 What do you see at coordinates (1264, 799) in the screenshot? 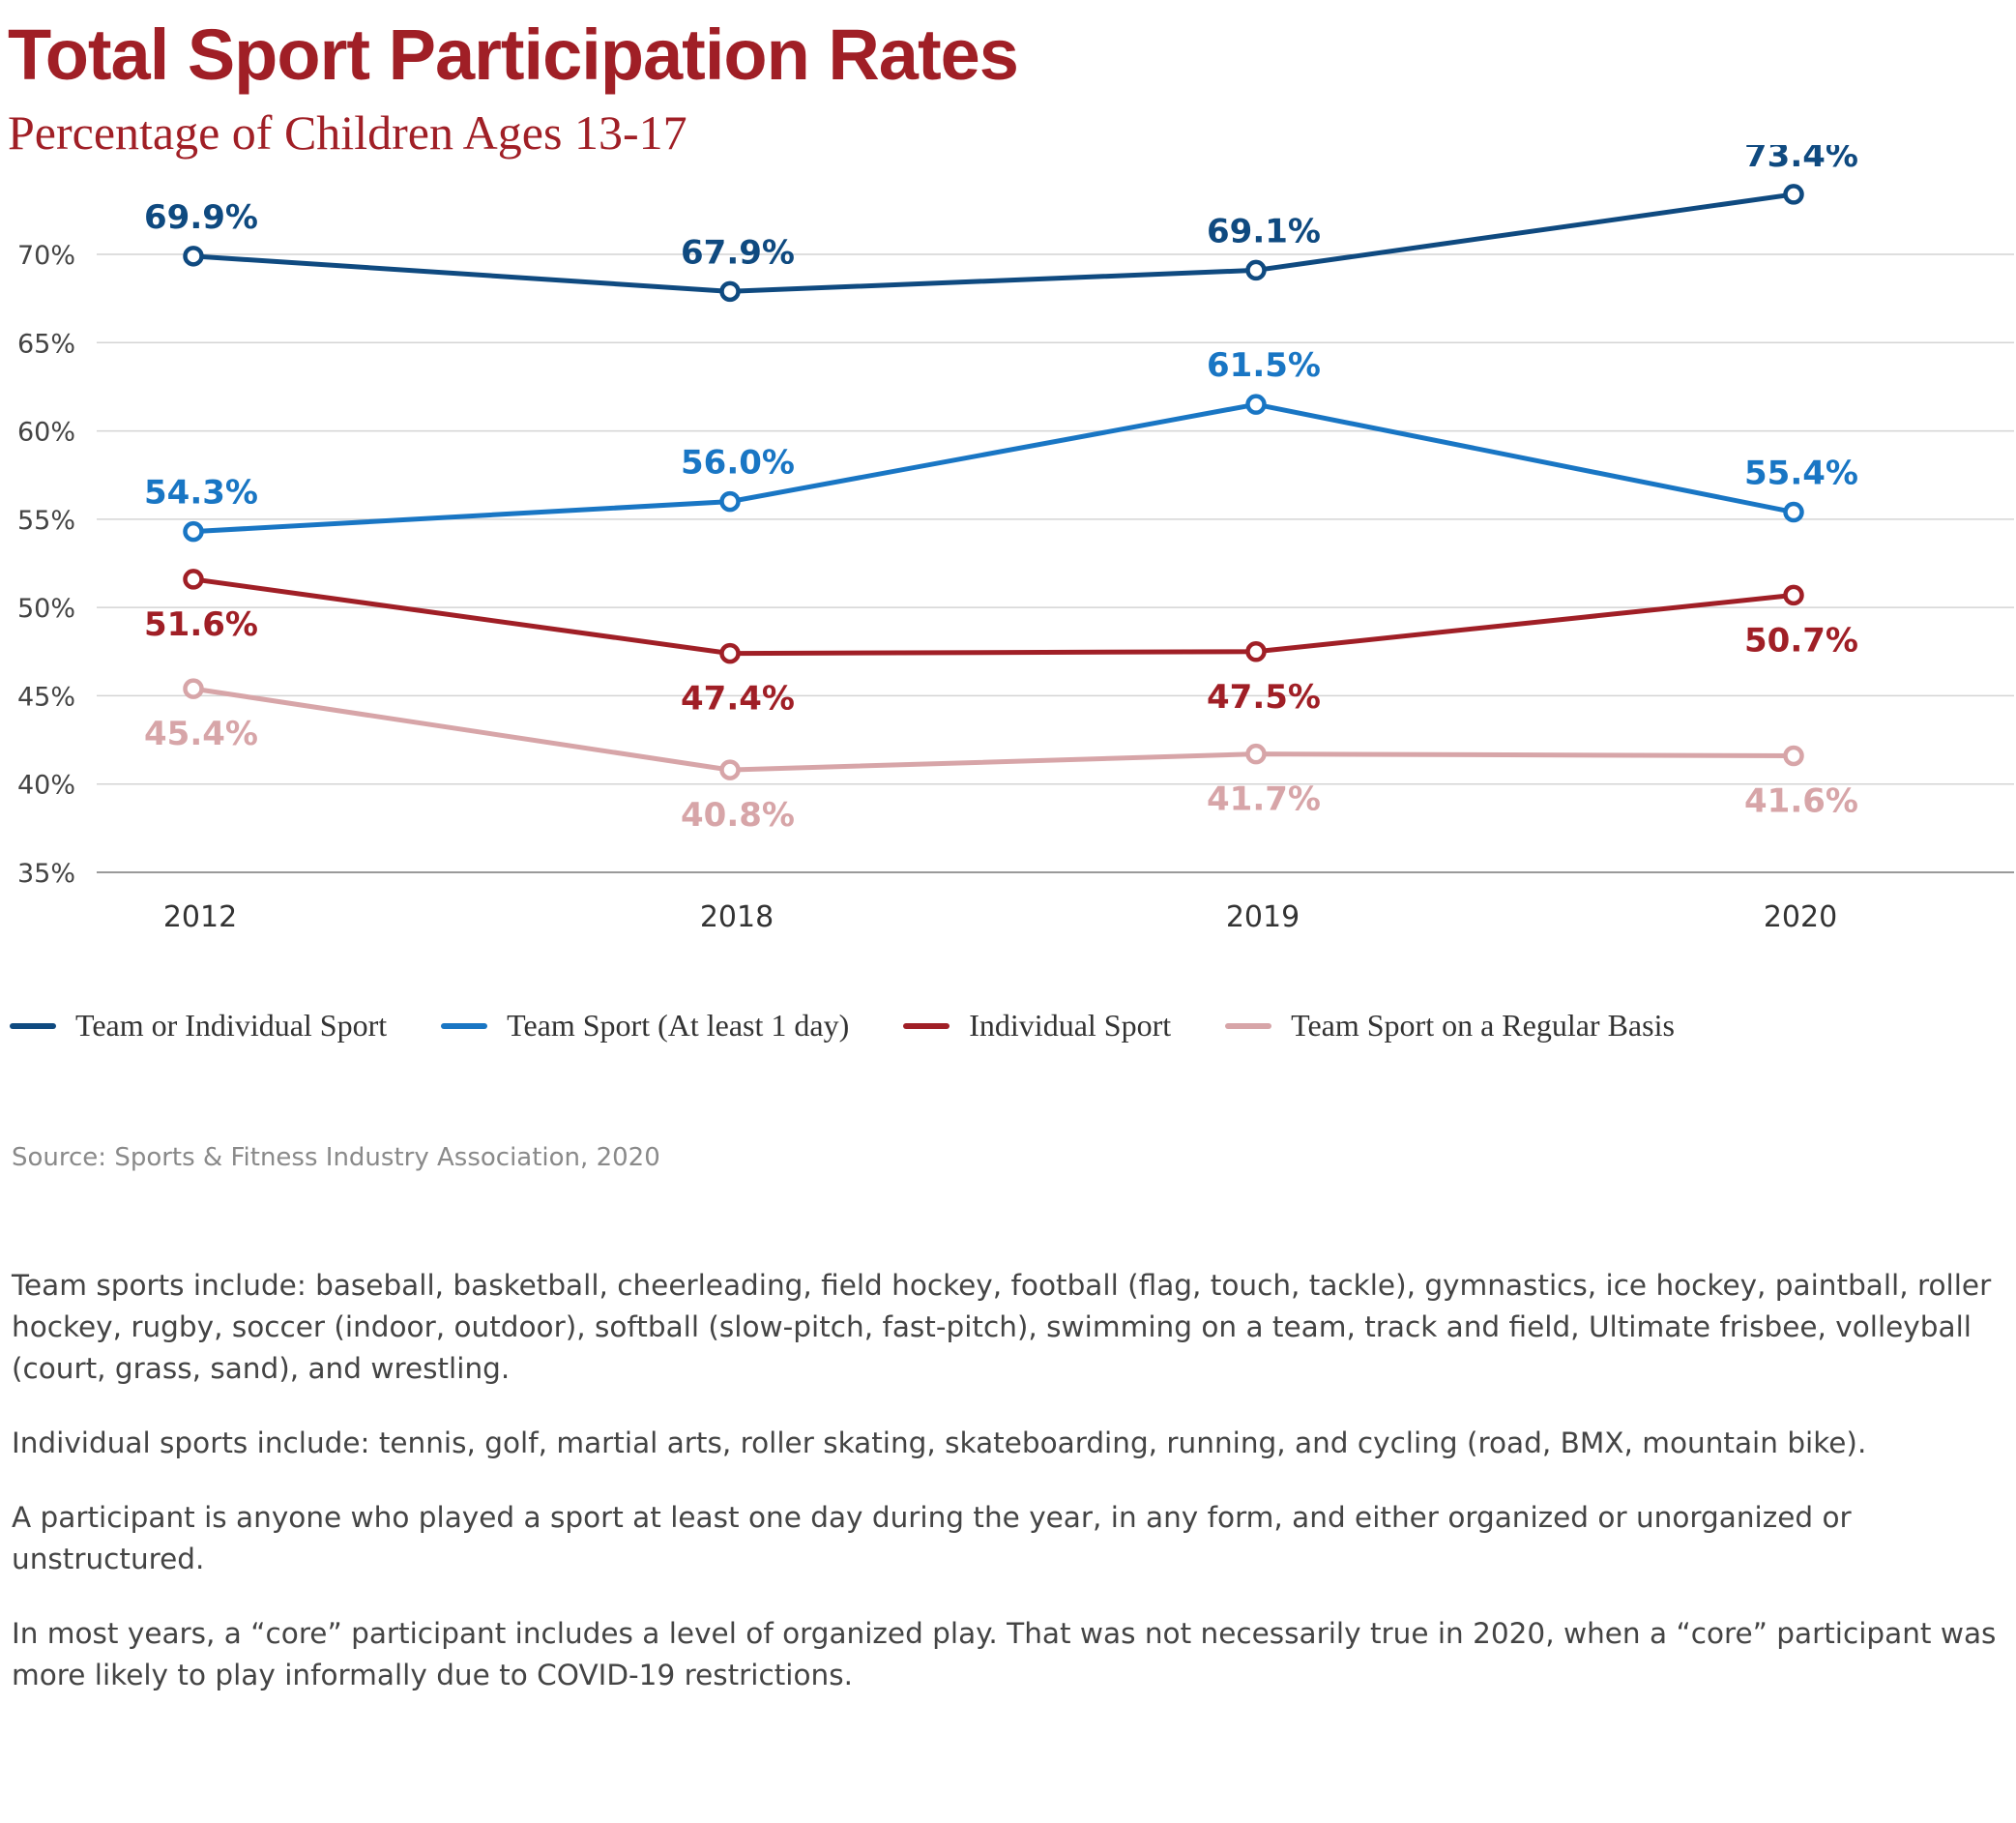
I see `data-label: 41.7%` at bounding box center [1264, 799].